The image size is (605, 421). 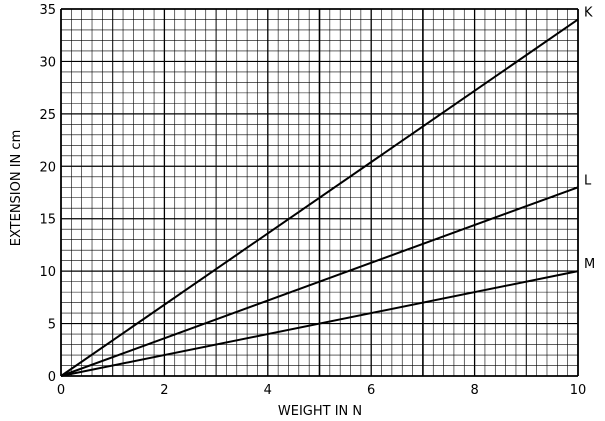 What do you see at coordinates (16, 188) in the screenshot?
I see `y-axis-label: EXTENSION IN cm` at bounding box center [16, 188].